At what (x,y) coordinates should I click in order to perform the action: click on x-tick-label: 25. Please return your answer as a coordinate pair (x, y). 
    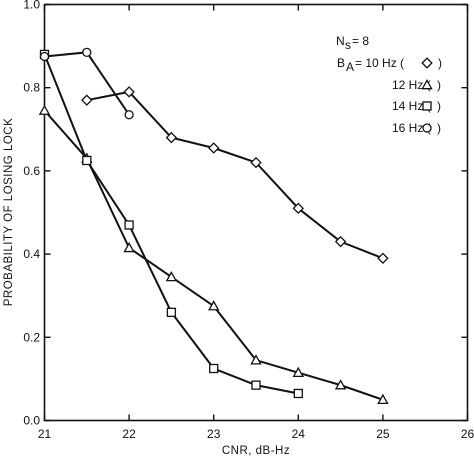
    Looking at the image, I should click on (383, 434).